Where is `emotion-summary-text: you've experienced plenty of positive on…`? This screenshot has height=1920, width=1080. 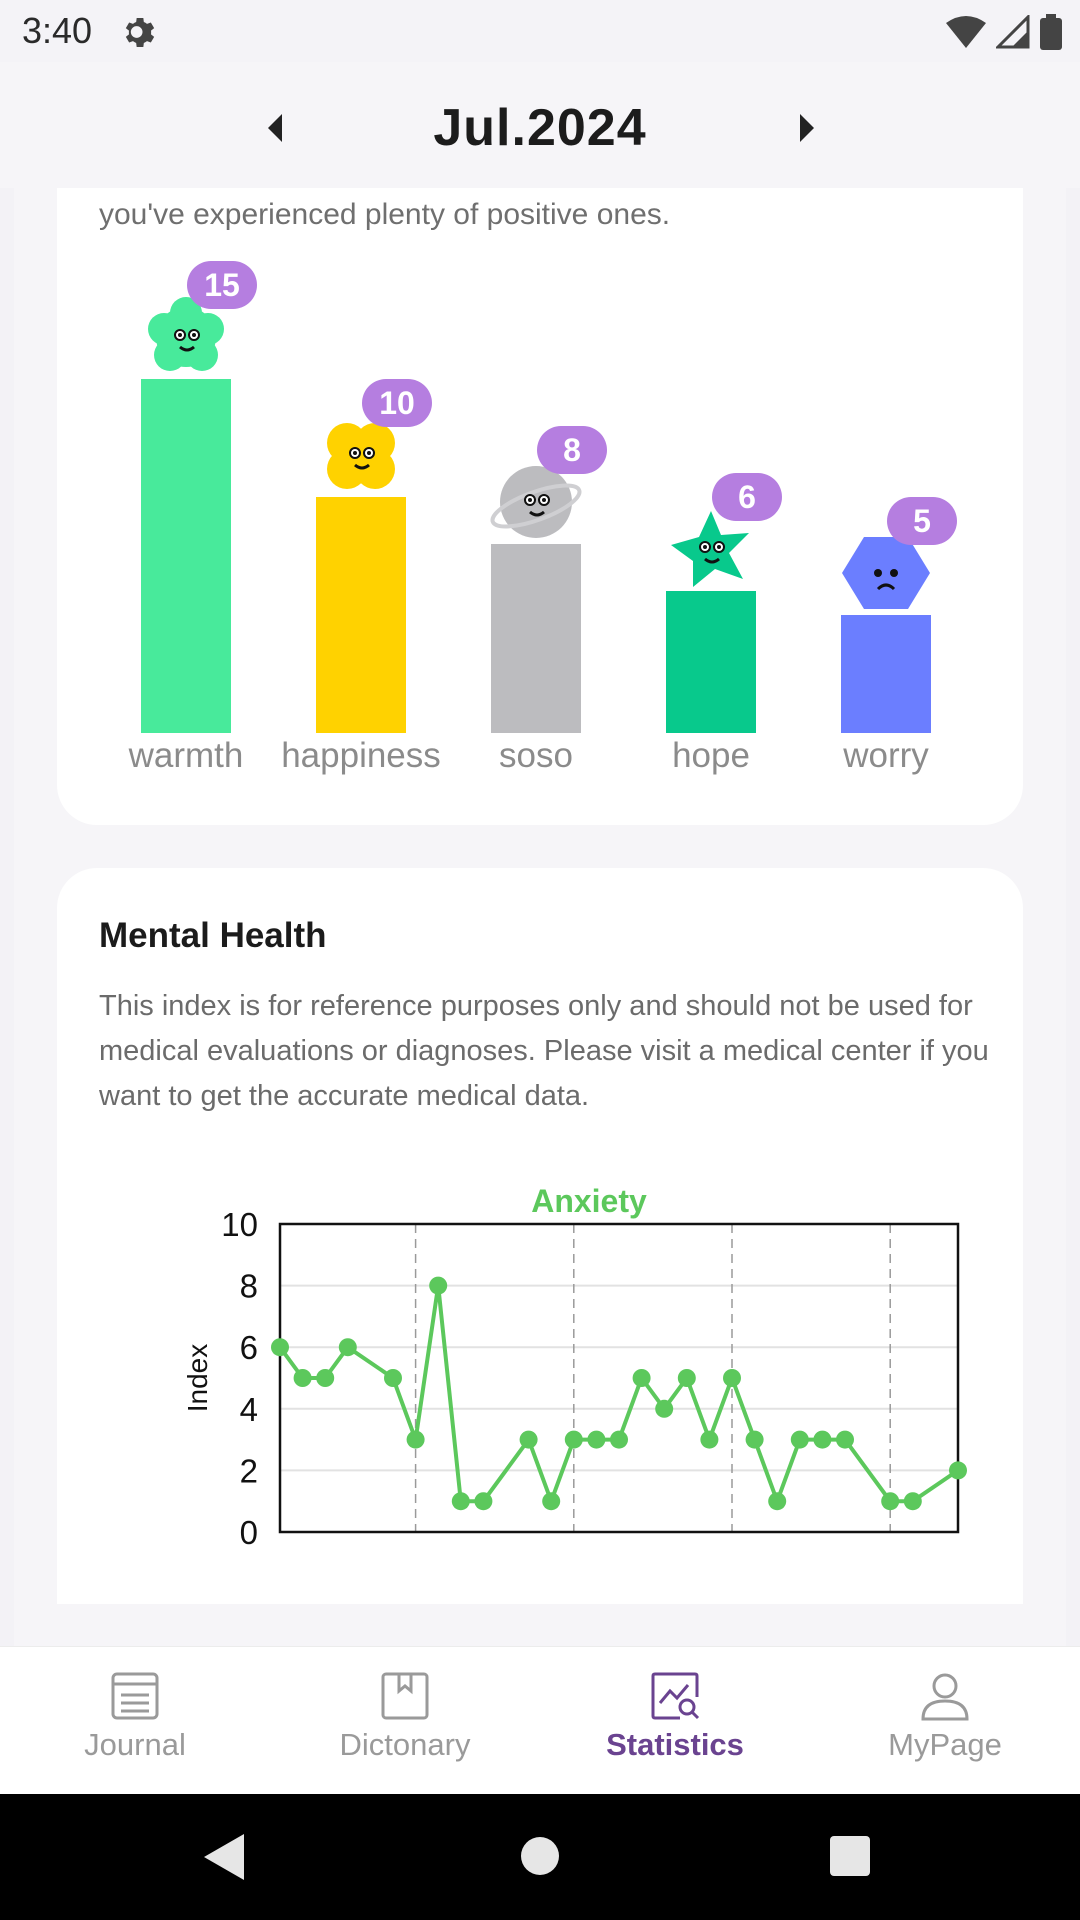
emotion-summary-text: you've experienced plenty of positive on… is located at coordinates (385, 214).